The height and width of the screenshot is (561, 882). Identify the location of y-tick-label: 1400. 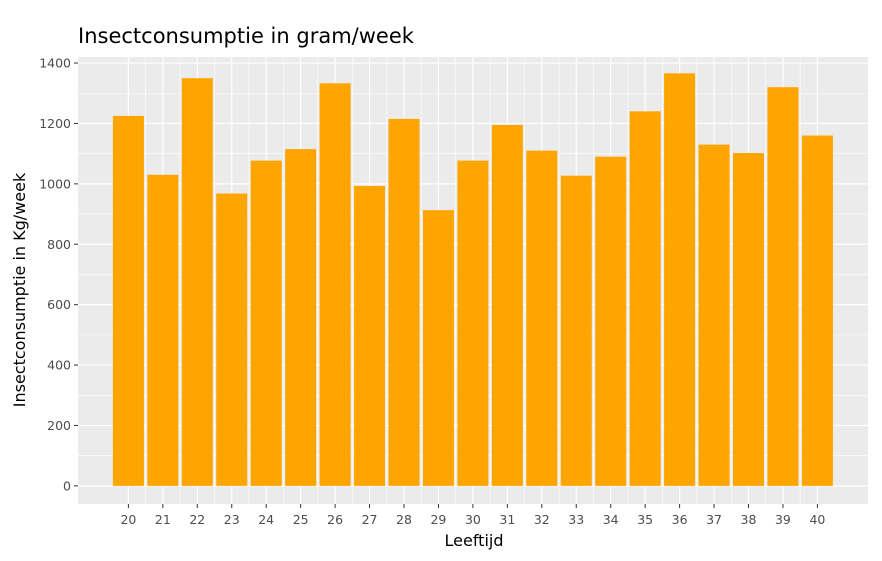
(55, 63).